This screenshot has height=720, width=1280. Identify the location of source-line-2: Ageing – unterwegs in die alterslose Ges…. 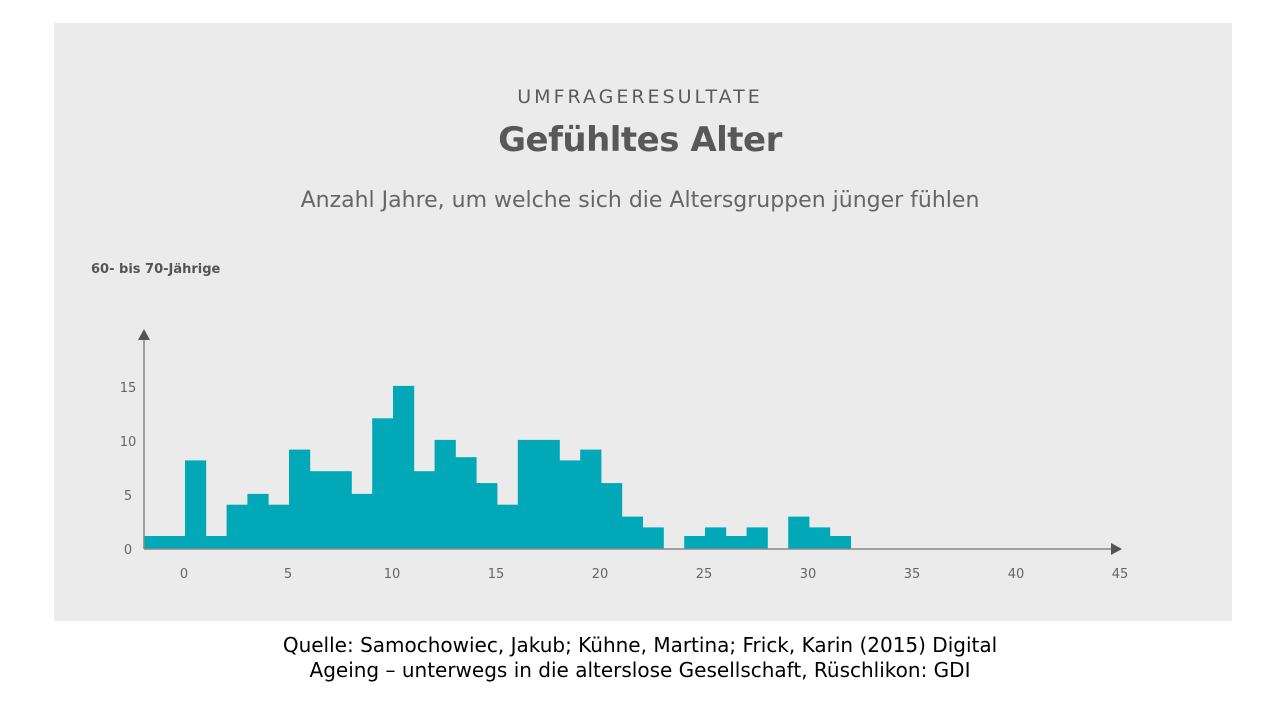
(640, 670).